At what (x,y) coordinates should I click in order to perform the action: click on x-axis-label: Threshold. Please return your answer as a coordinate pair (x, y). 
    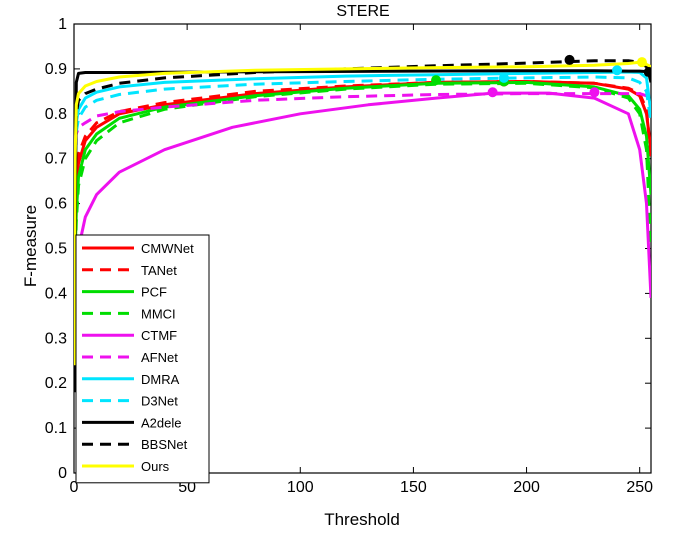
    Looking at the image, I should click on (362, 519).